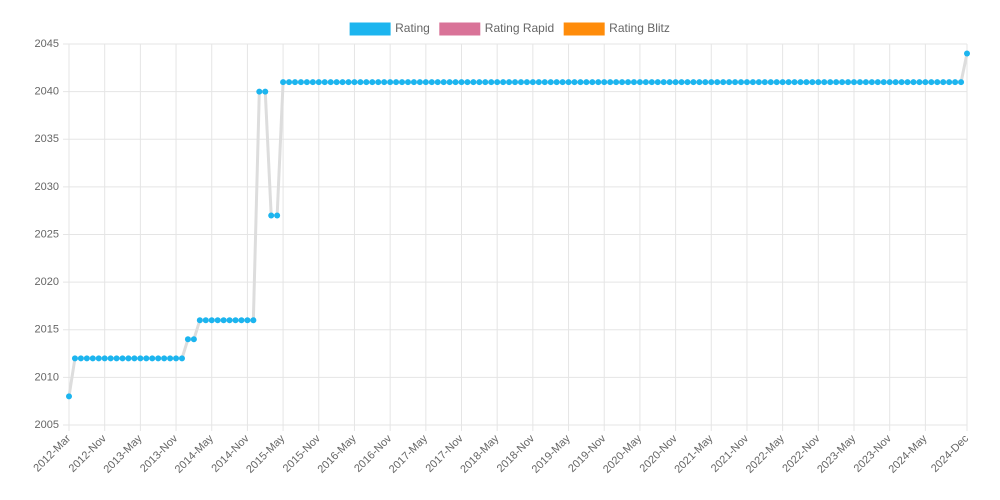  I want to click on y-tick-label: 2020, so click(47, 282).